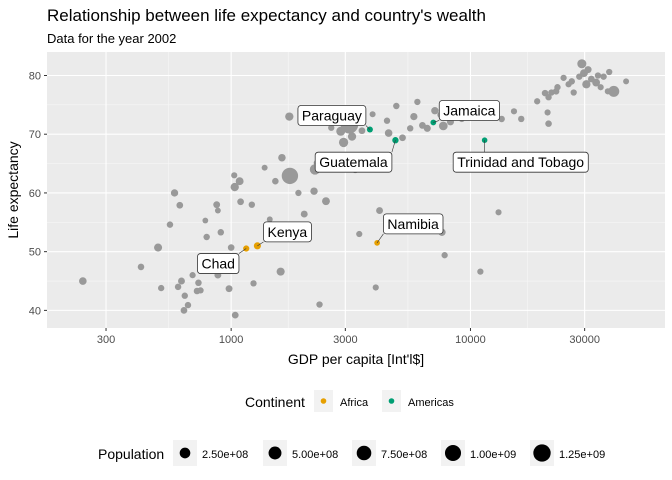 The image size is (672, 480). I want to click on point-label: Jamaica, so click(466, 111).